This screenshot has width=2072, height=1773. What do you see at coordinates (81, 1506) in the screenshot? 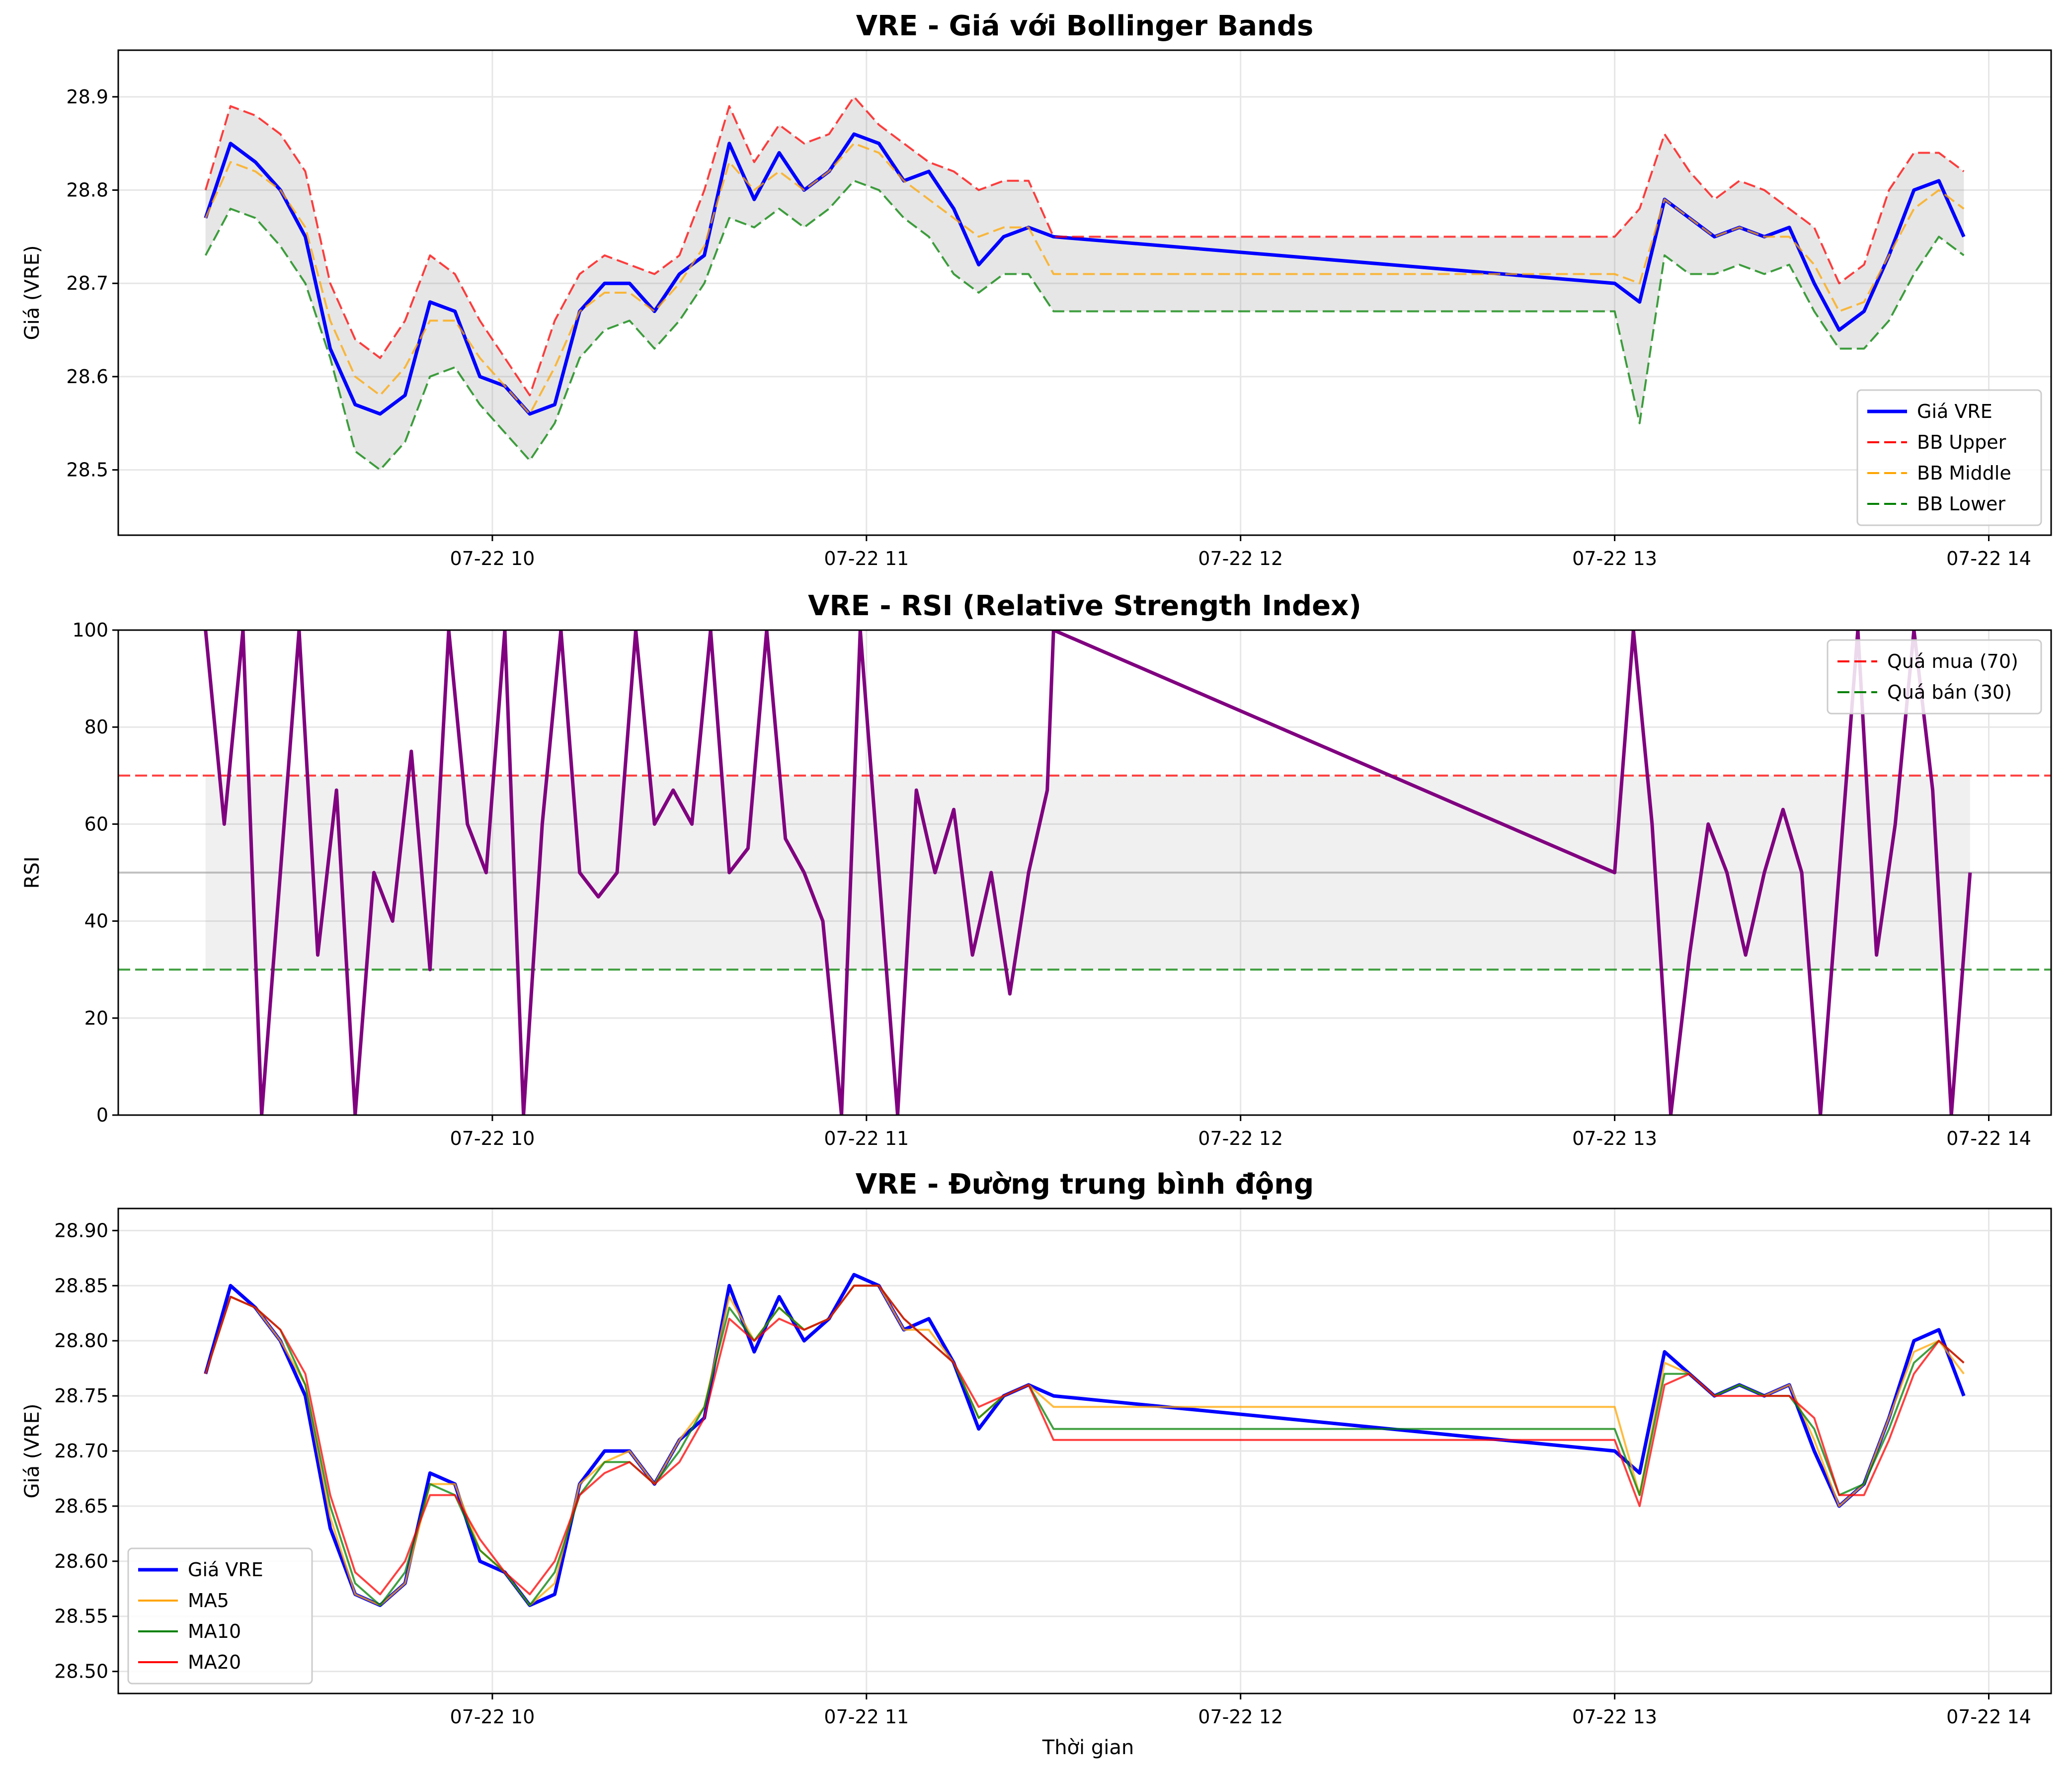
I see `y-tick-label: 28.65` at bounding box center [81, 1506].